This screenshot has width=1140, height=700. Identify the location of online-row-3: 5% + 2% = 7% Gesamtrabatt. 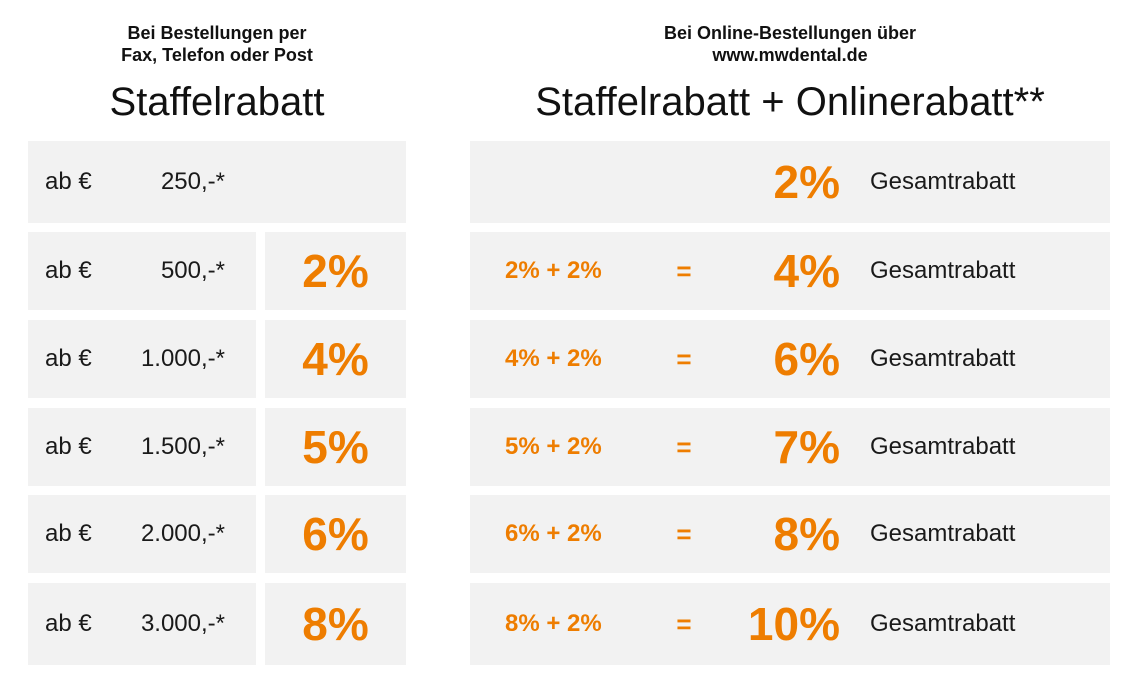
(790, 447).